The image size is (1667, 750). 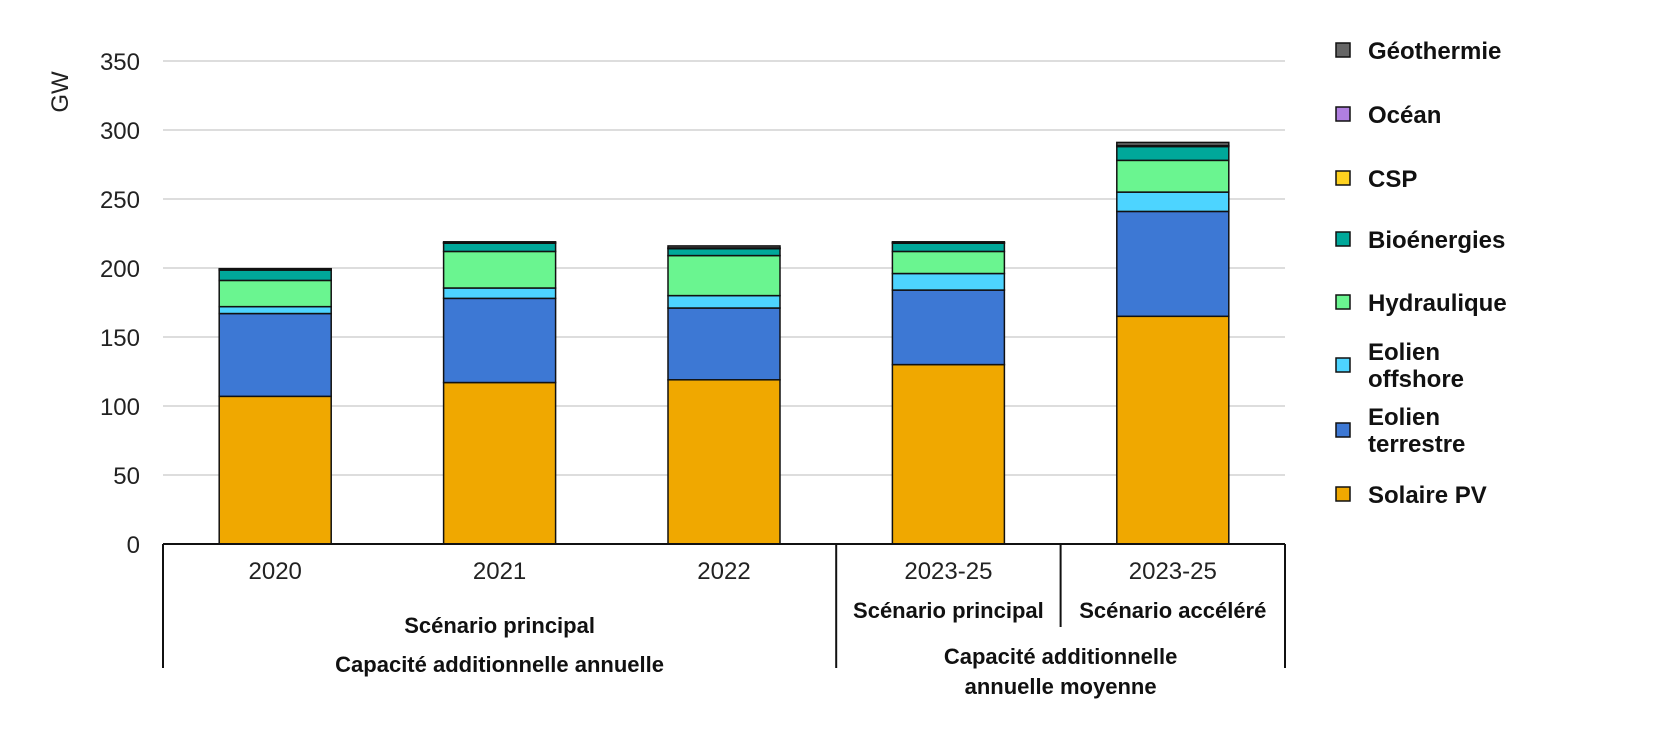 I want to click on y-tick-label: 300, so click(x=120, y=131).